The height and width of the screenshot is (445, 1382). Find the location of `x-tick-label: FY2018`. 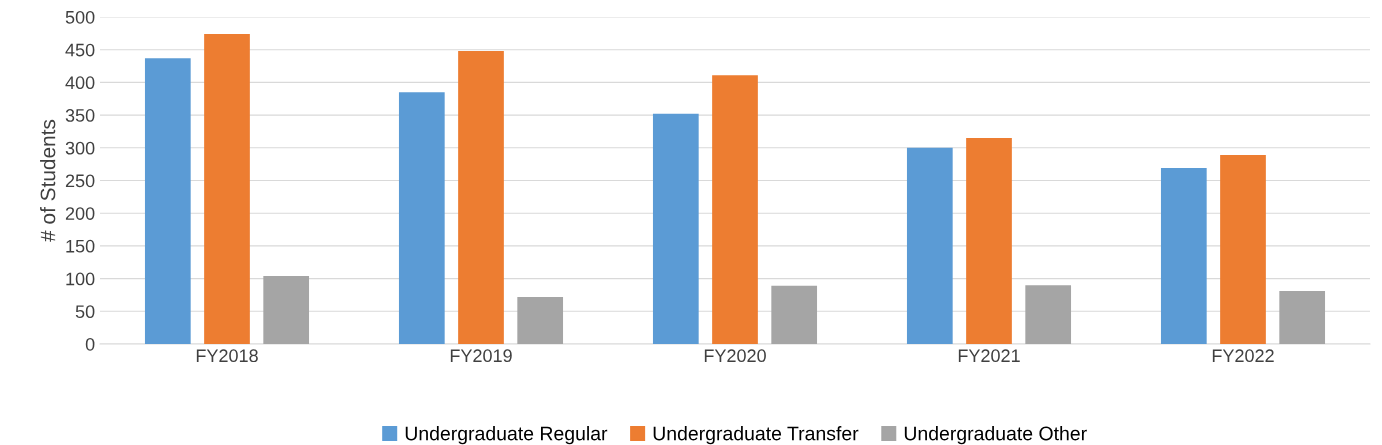

x-tick-label: FY2018 is located at coordinates (227, 356).